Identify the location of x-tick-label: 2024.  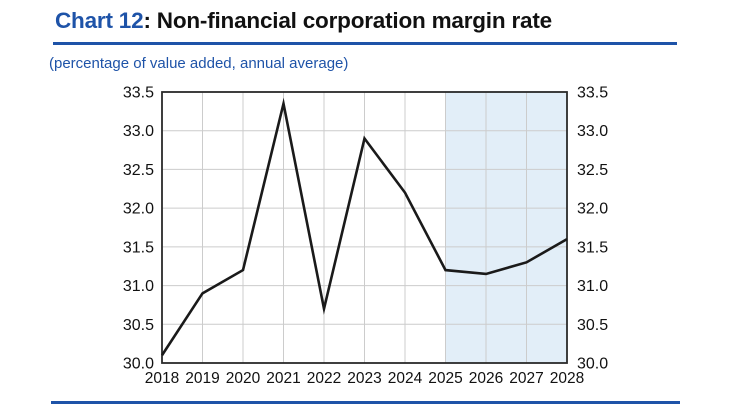
(405, 378).